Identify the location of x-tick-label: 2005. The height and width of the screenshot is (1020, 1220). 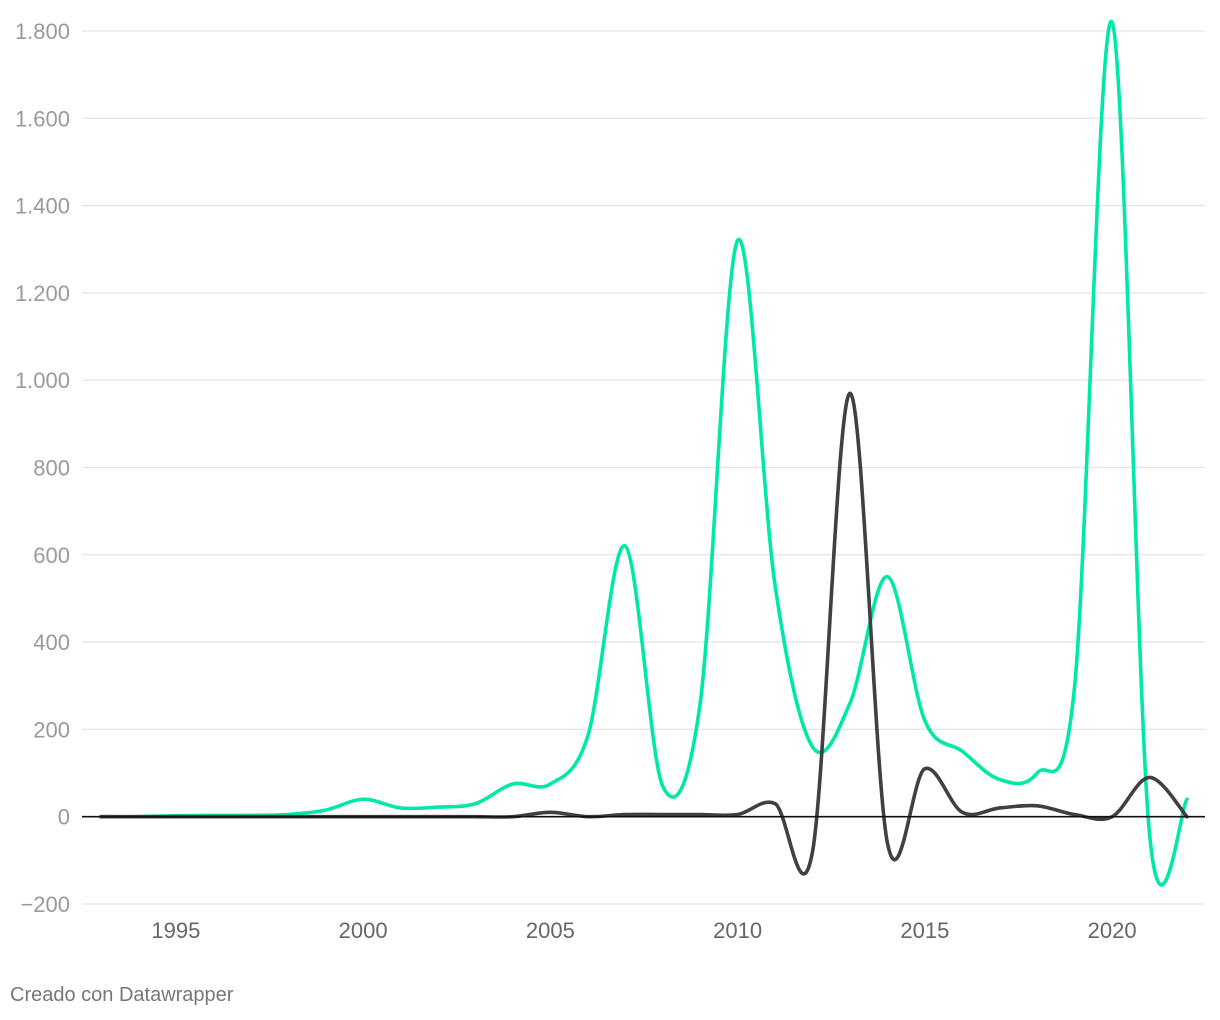
(550, 930).